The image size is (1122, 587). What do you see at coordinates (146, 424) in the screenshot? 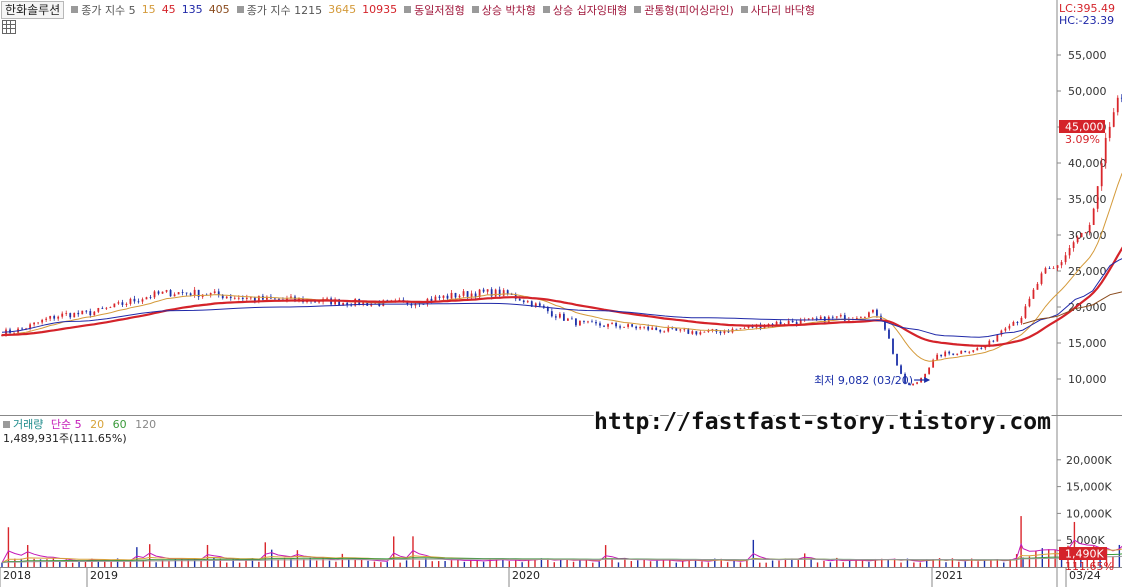
I see `volume-ma-120: 120` at bounding box center [146, 424].